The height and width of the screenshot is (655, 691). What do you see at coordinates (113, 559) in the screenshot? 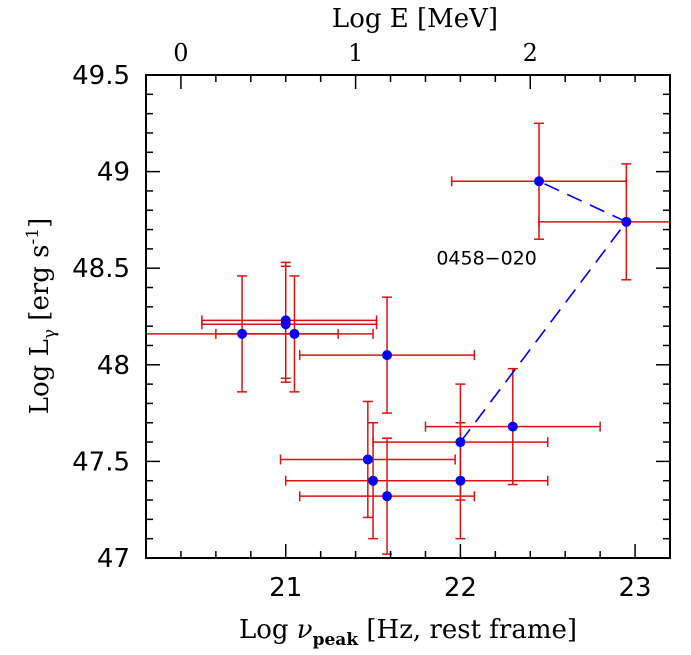
I see `y-tick-label: 47` at bounding box center [113, 559].